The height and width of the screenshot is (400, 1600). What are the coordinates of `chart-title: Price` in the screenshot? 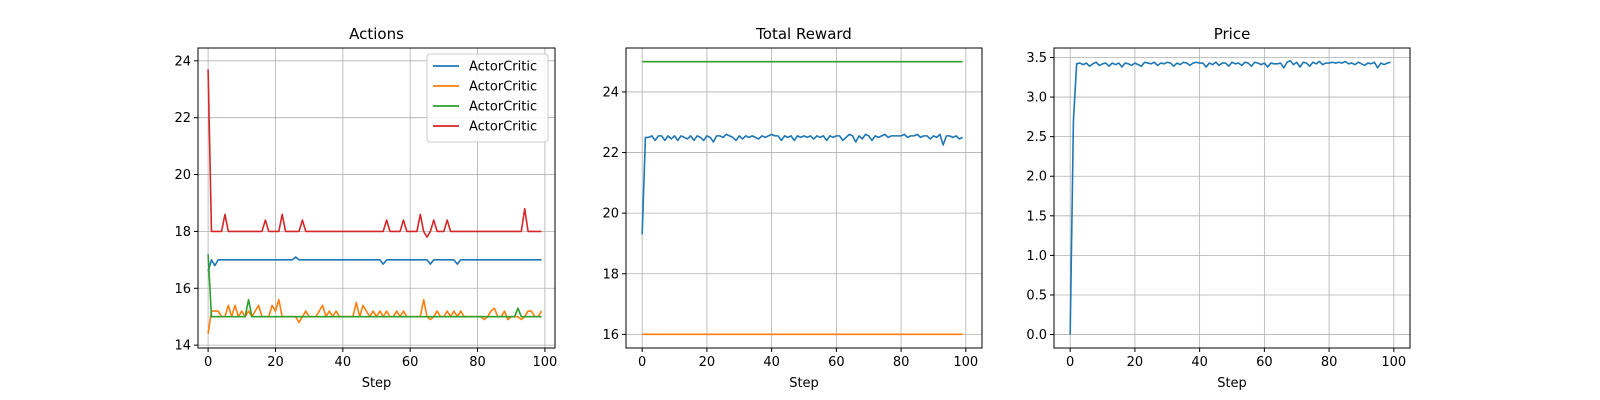 It's located at (1232, 34).